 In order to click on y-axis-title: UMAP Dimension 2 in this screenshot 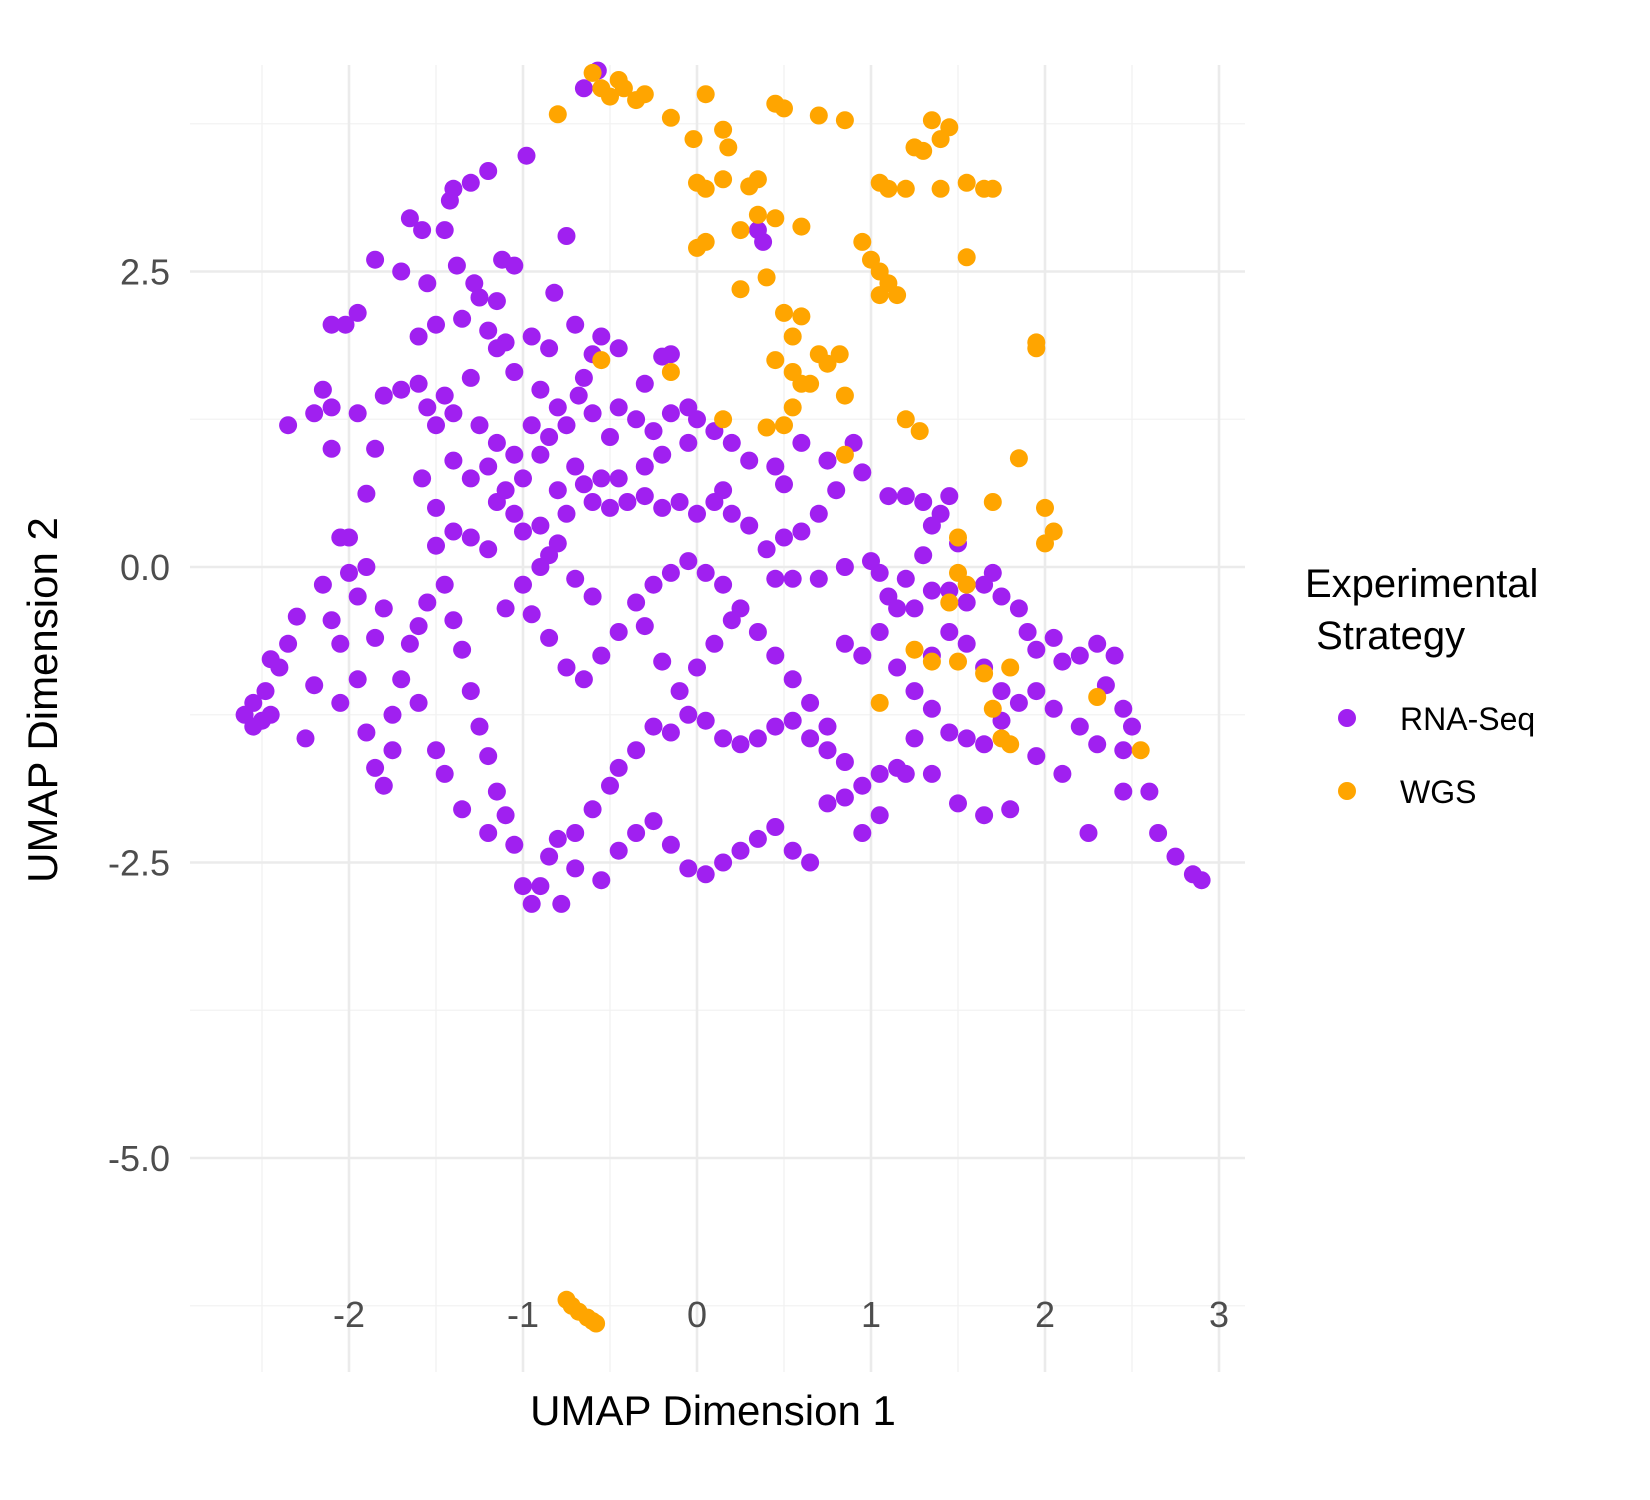, I will do `click(42, 700)`.